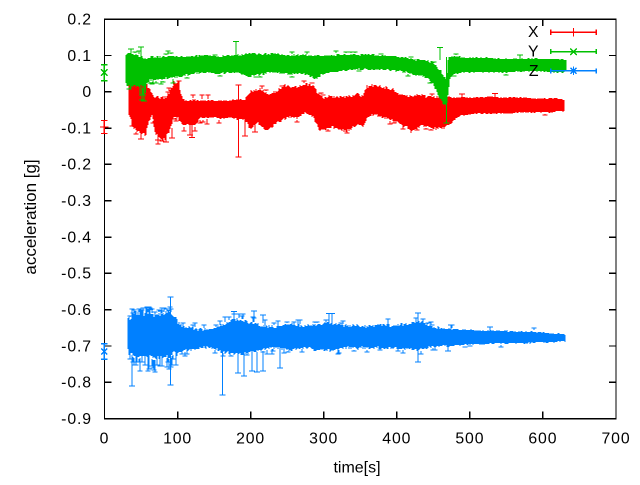 Image resolution: width=640 pixels, height=485 pixels. Describe the element at coordinates (469, 439) in the screenshot. I see `svg-text: 500` at that location.